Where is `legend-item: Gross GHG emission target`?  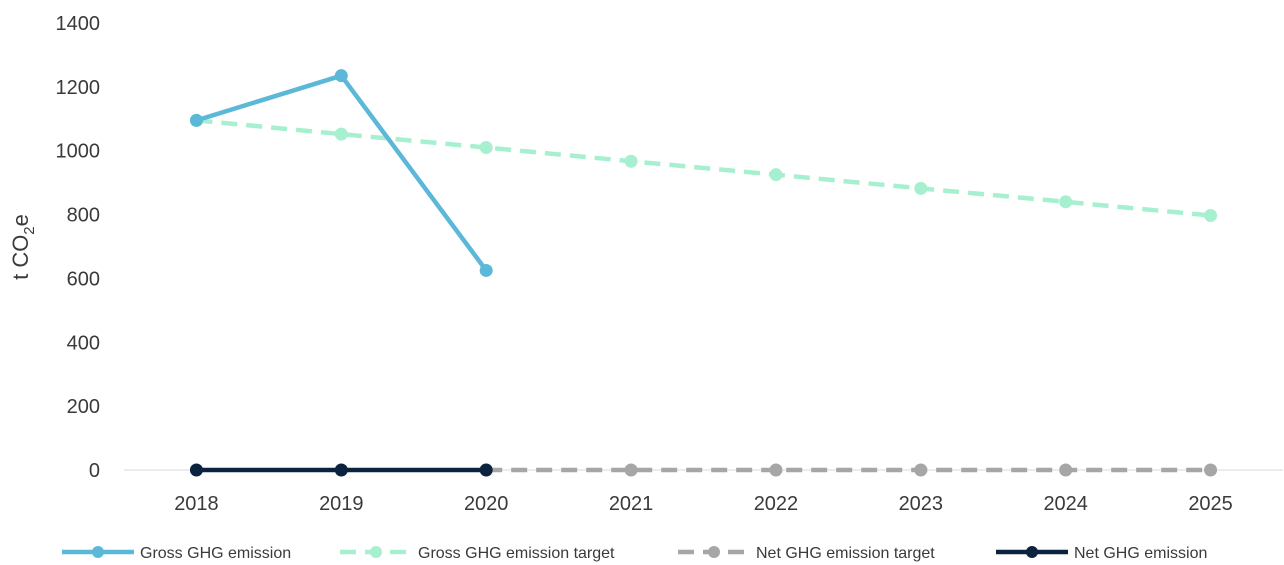 legend-item: Gross GHG emission target is located at coordinates (477, 553).